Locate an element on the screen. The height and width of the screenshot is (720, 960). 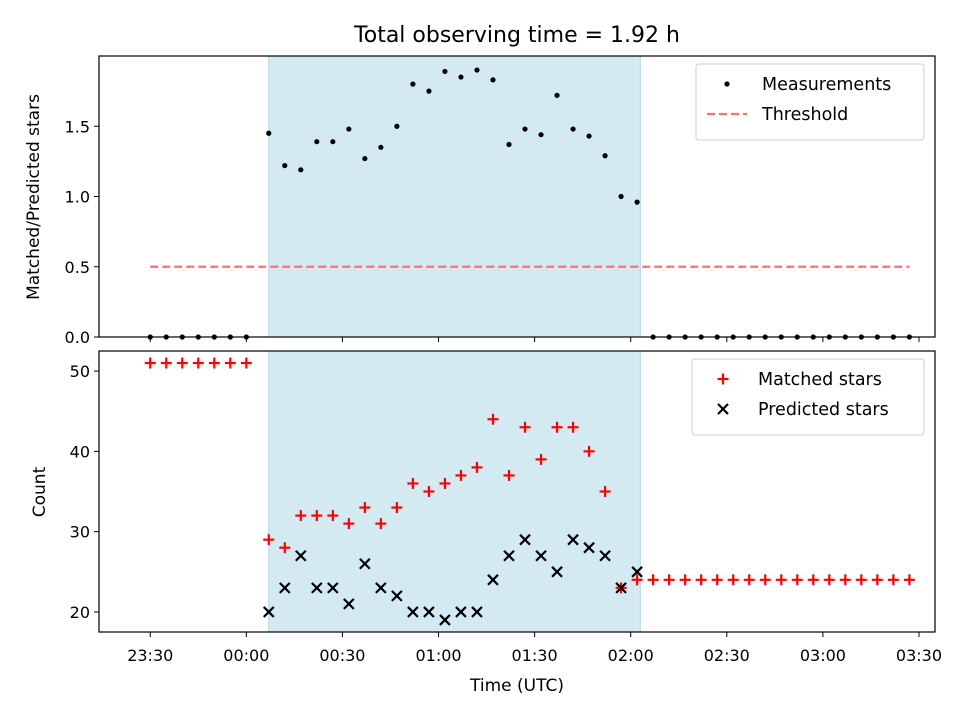
top-legend-threshold-label: Threshold is located at coordinates (804, 115).